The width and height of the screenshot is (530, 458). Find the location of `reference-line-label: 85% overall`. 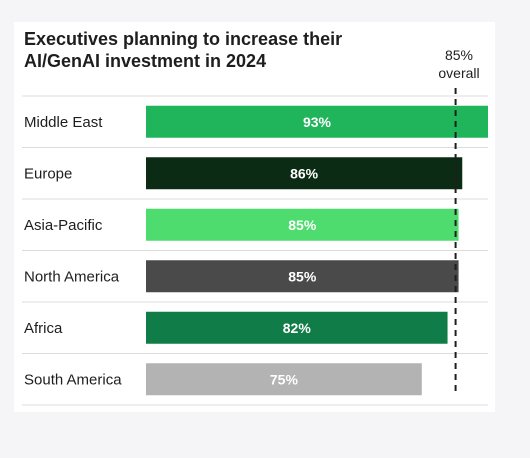

reference-line-label: 85% overall is located at coordinates (459, 64).